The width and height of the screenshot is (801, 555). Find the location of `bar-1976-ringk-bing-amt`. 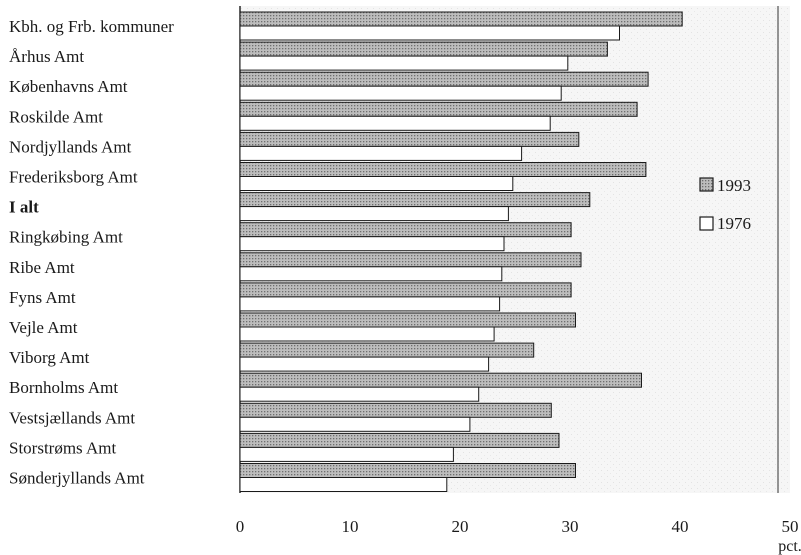

bar-1976-ringk-bing-amt is located at coordinates (372, 244).